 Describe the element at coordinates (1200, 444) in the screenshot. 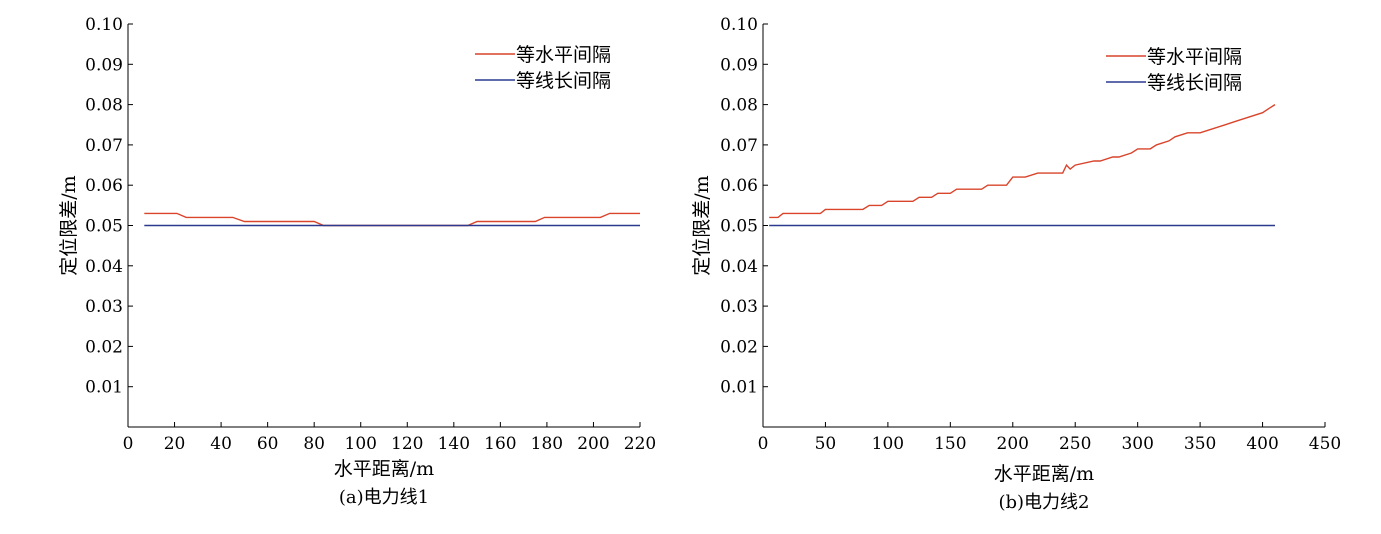

I see `x-tick-label: 350` at that location.